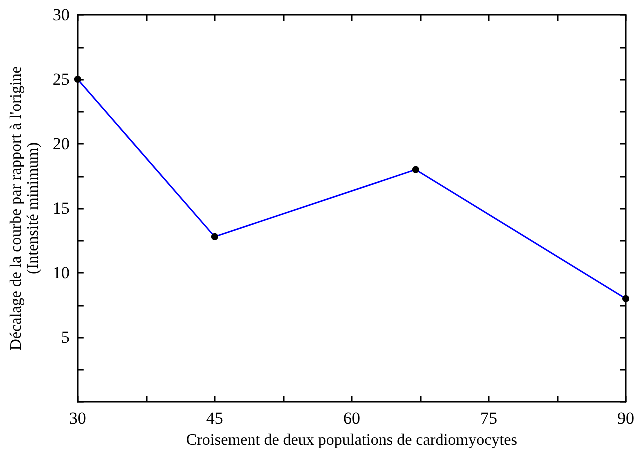 Image resolution: width=638 pixels, height=454 pixels. Describe the element at coordinates (61, 273) in the screenshot. I see `y-tick-label: 10` at that location.